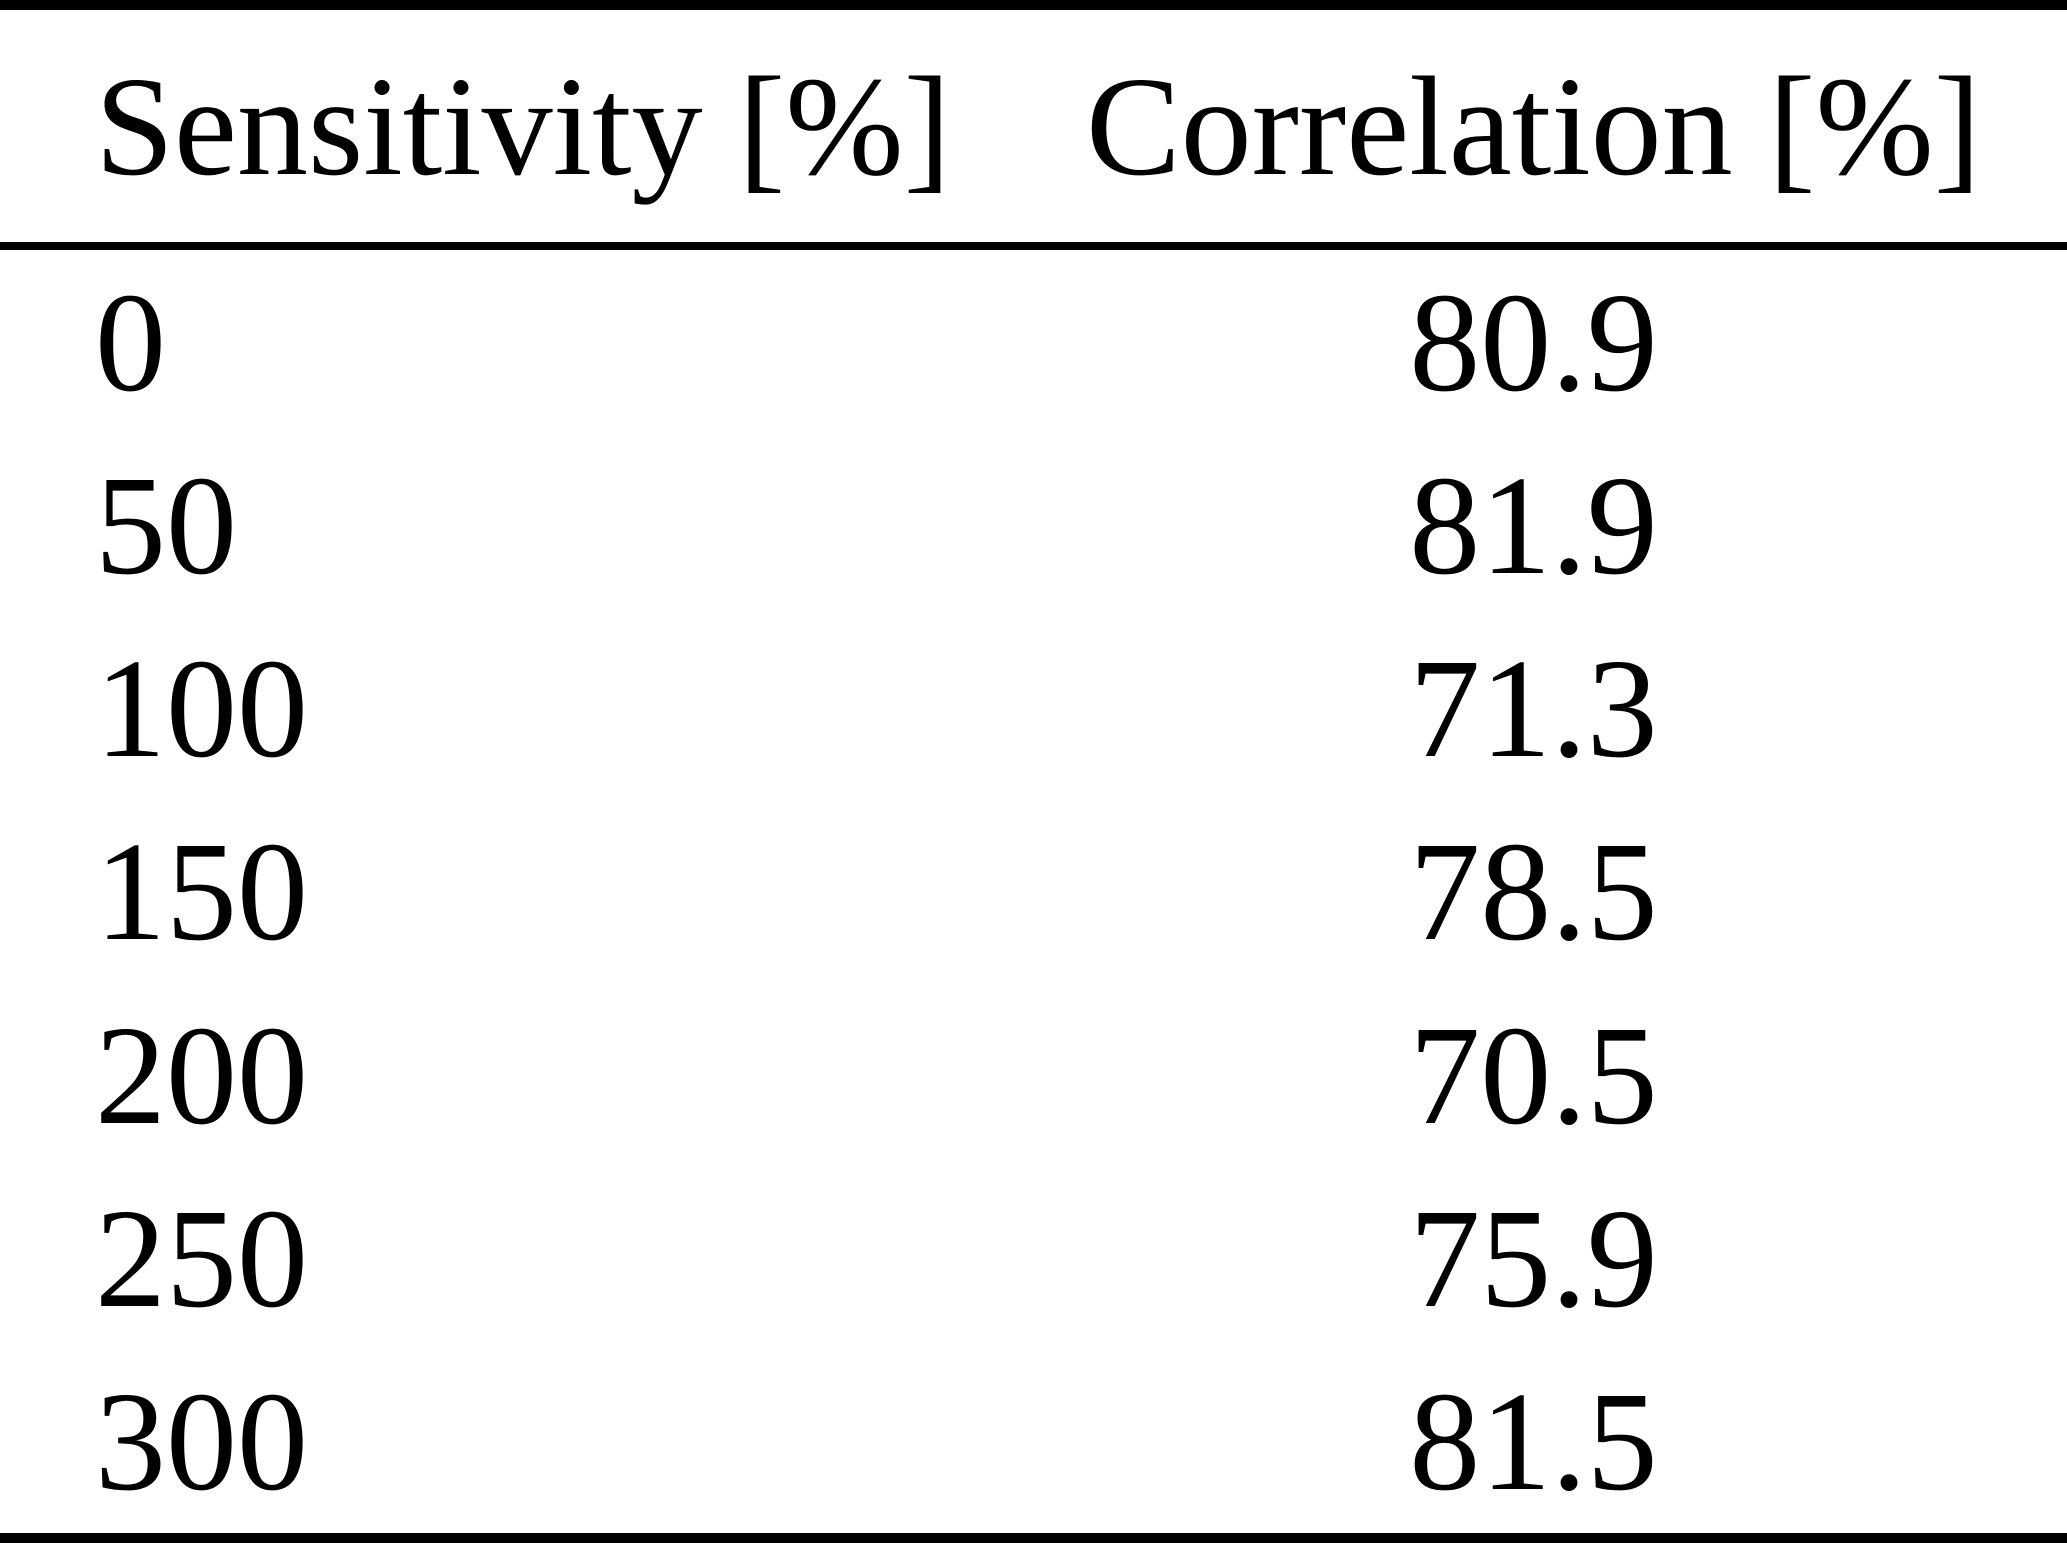 This screenshot has width=2067, height=1543. I want to click on table-mid-rule, so click(1033, 246).